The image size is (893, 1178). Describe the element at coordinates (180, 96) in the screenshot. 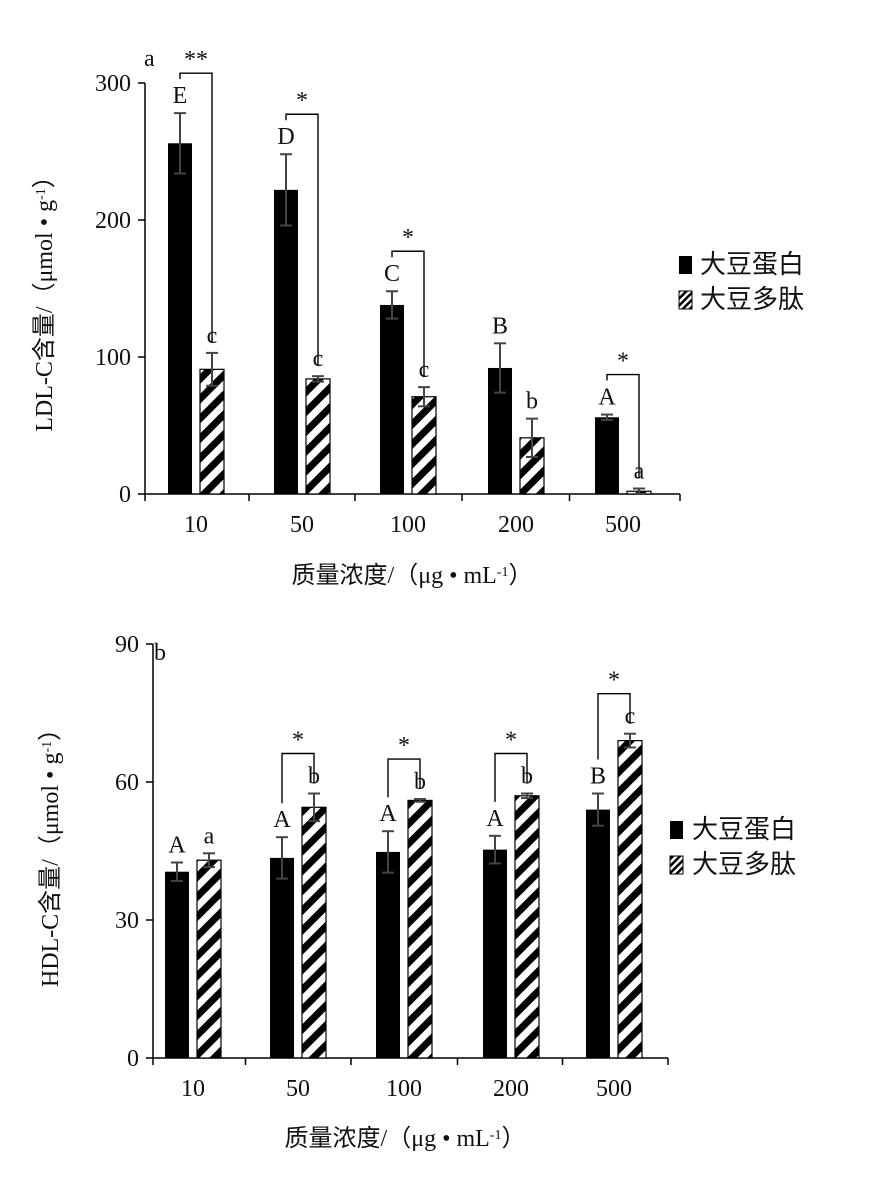

I see `significance-letter: E` at that location.